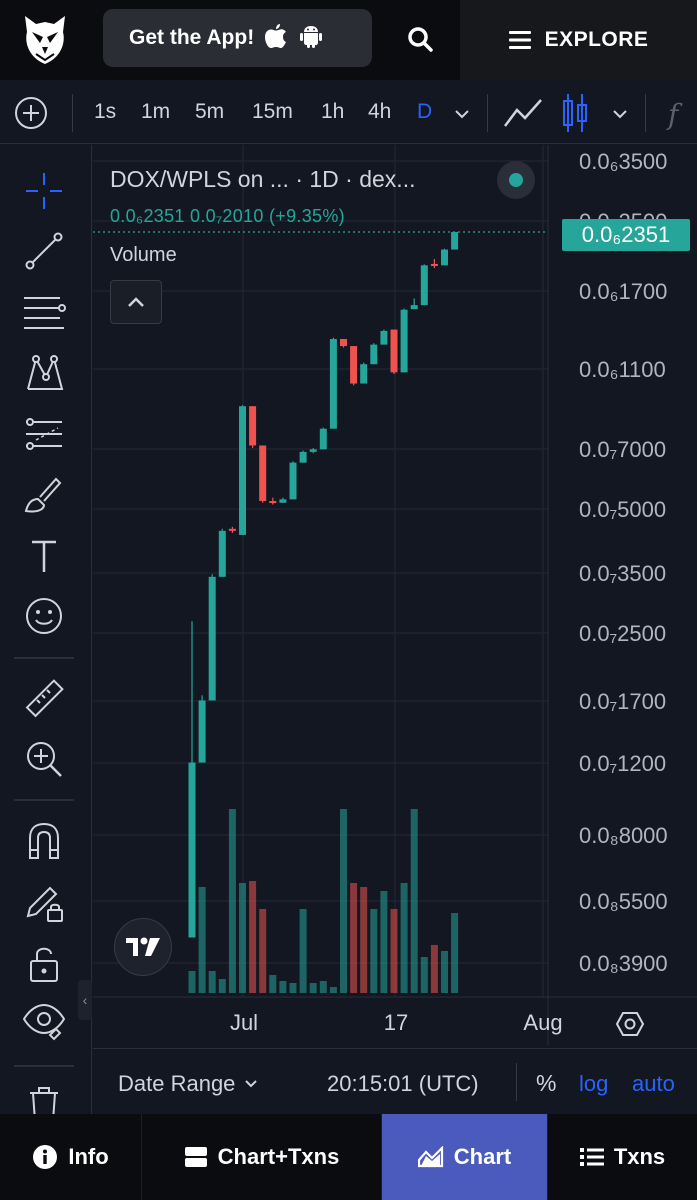  What do you see at coordinates (45, 1157) in the screenshot?
I see `info-icon` at bounding box center [45, 1157].